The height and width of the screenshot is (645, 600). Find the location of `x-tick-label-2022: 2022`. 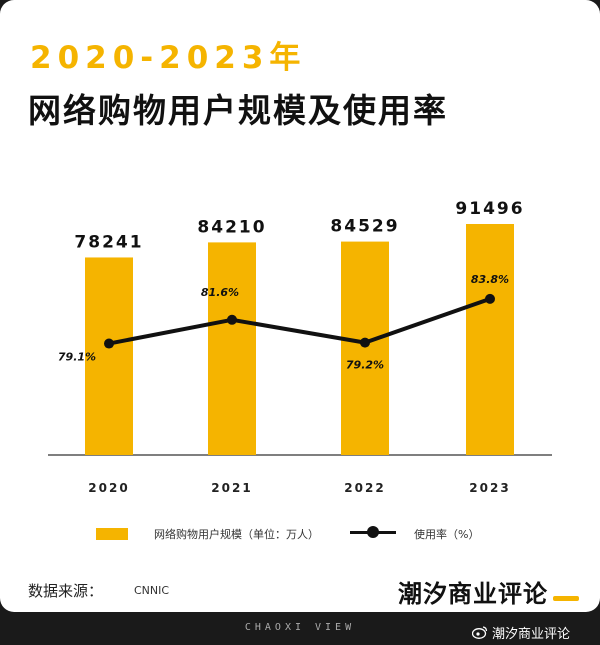

x-tick-label-2022: 2022 is located at coordinates (364, 488).